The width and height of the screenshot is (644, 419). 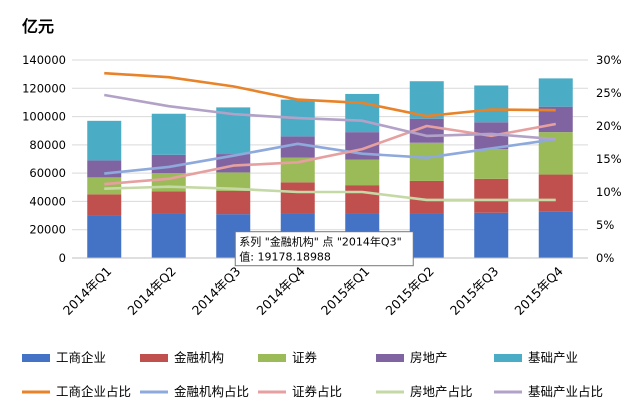 What do you see at coordinates (280, 290) in the screenshot?
I see `x-tick-label: 2014年Q4` at bounding box center [280, 290].